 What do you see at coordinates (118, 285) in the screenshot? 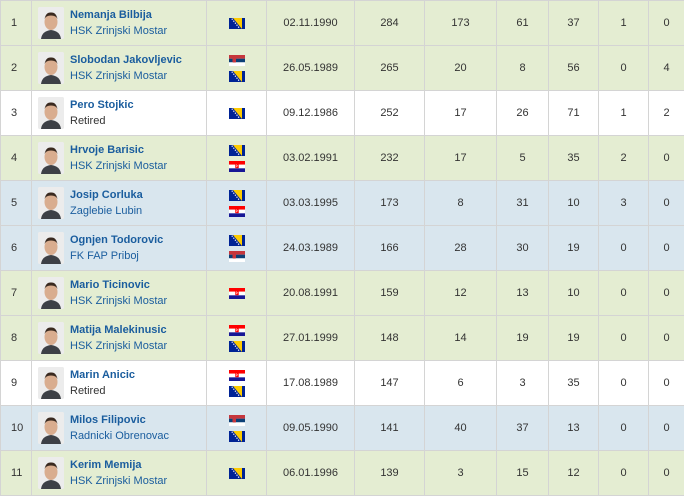
I see `player-name-link: Mario Ticinovic` at bounding box center [118, 285].